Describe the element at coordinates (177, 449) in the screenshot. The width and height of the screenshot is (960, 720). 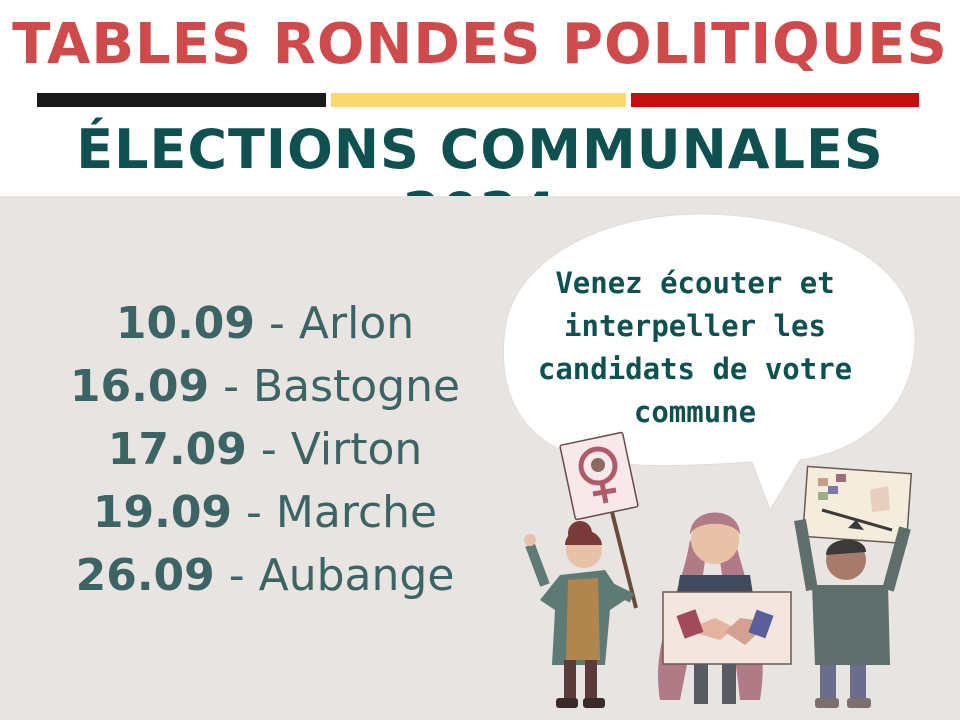
I see `schedule-date: 17.09` at that location.